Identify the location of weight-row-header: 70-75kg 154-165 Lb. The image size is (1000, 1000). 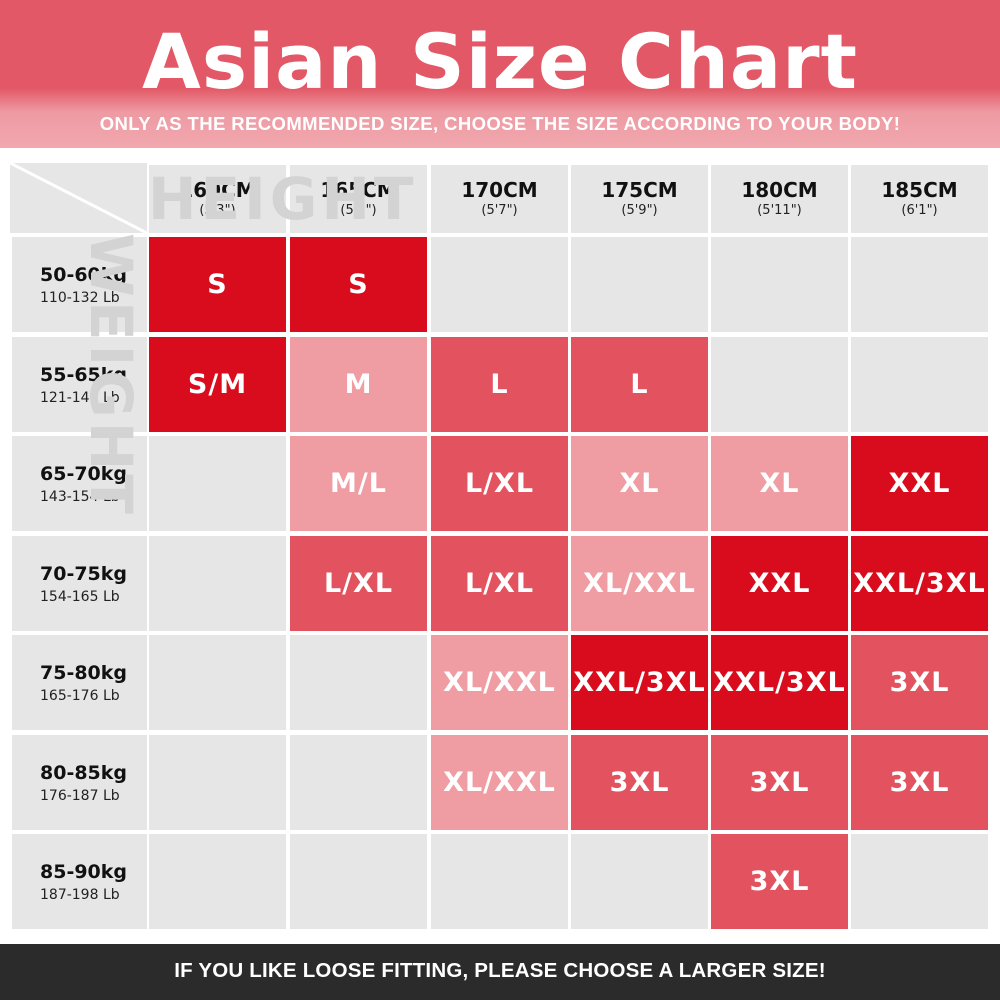
(79, 583).